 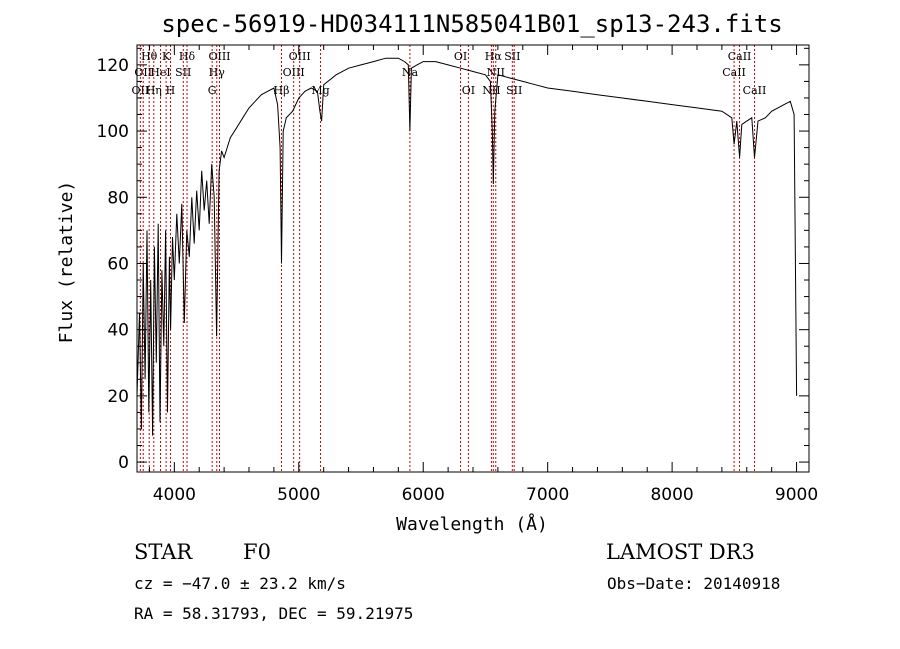 What do you see at coordinates (187, 56) in the screenshot?
I see `line-marker-label: Hδ` at bounding box center [187, 56].